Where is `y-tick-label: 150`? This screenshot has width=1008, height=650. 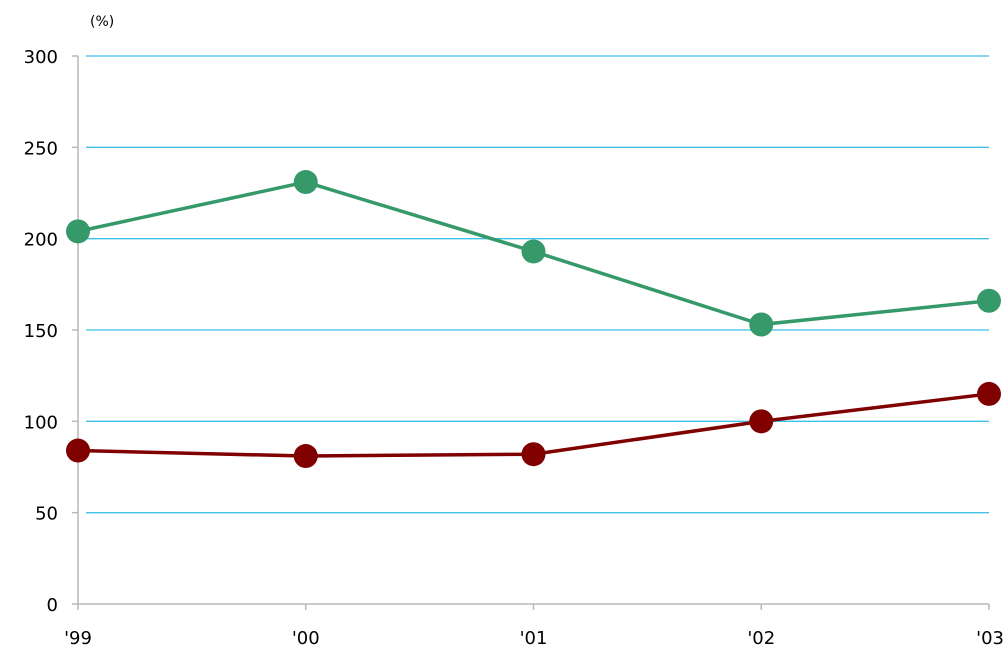 y-tick-label: 150 is located at coordinates (41, 331).